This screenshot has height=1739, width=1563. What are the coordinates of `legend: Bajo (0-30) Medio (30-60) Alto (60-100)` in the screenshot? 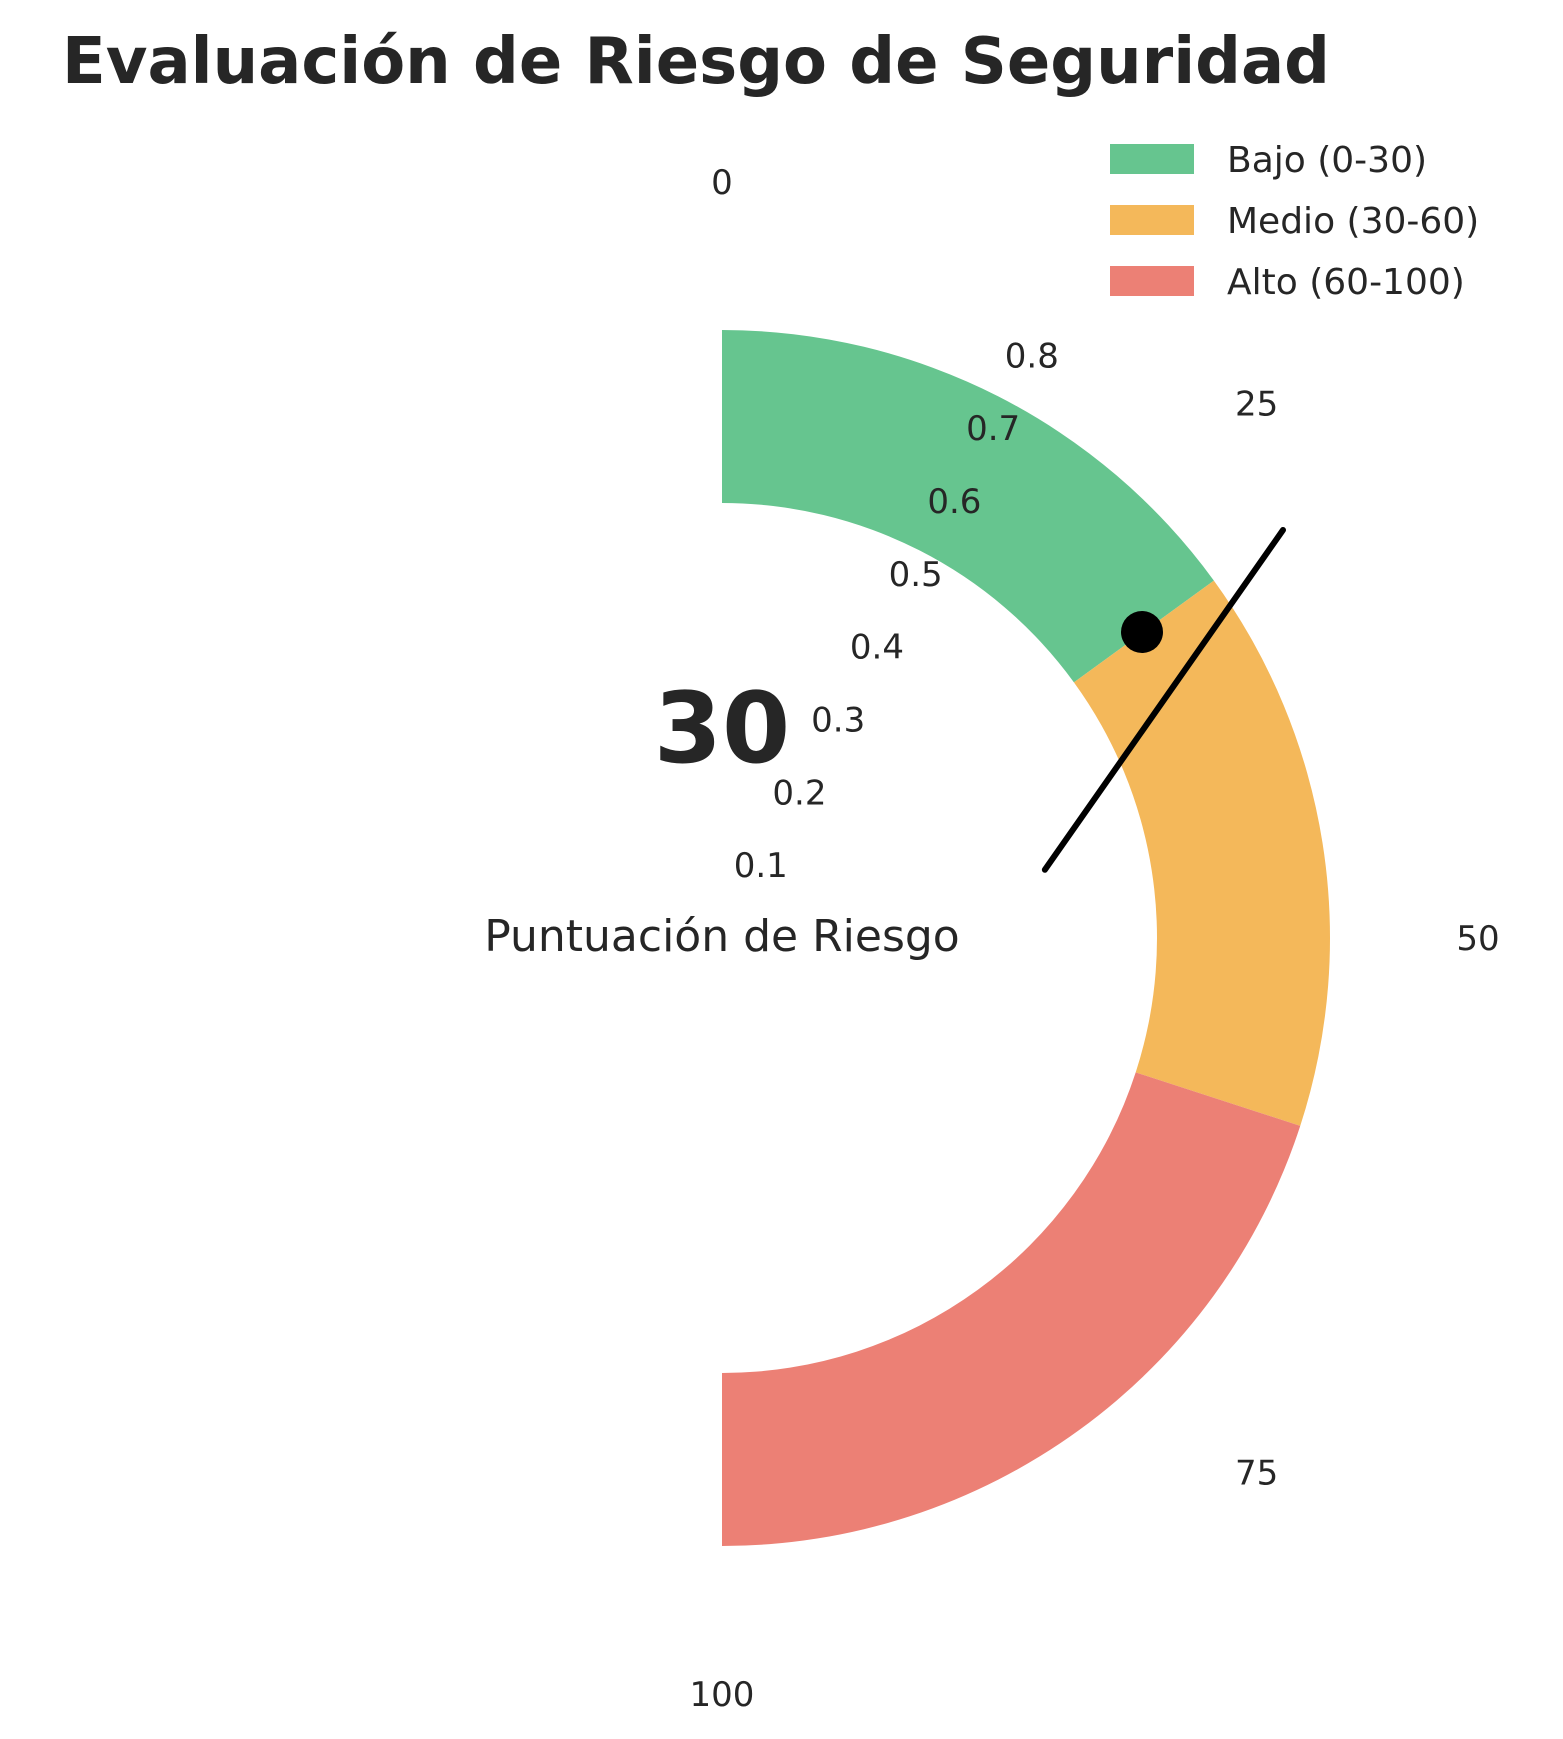 It's located at (1294, 221).